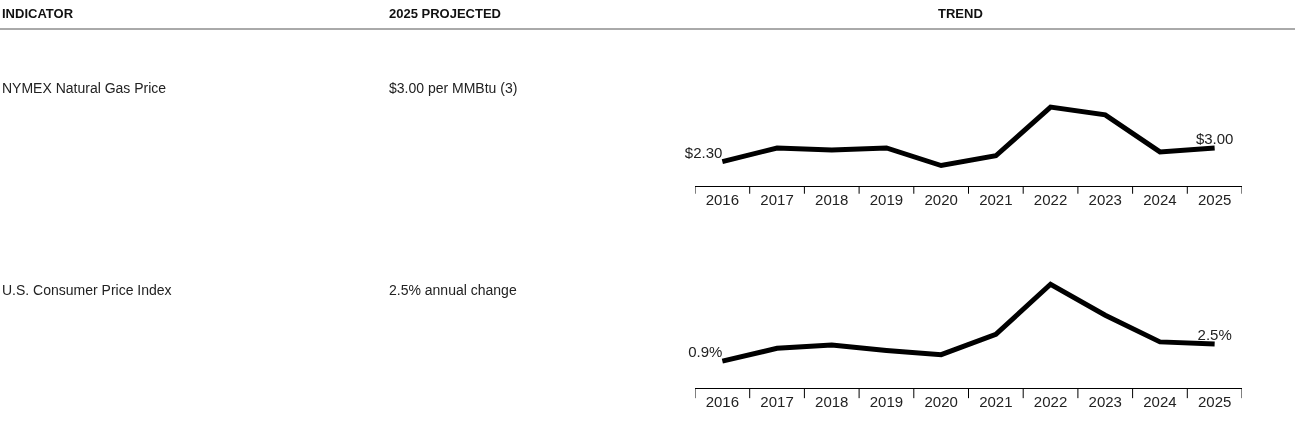 Image resolution: width=1295 pixels, height=428 pixels. Describe the element at coordinates (84, 88) in the screenshot. I see `text: NYMEX Natural Gas Price` at that location.